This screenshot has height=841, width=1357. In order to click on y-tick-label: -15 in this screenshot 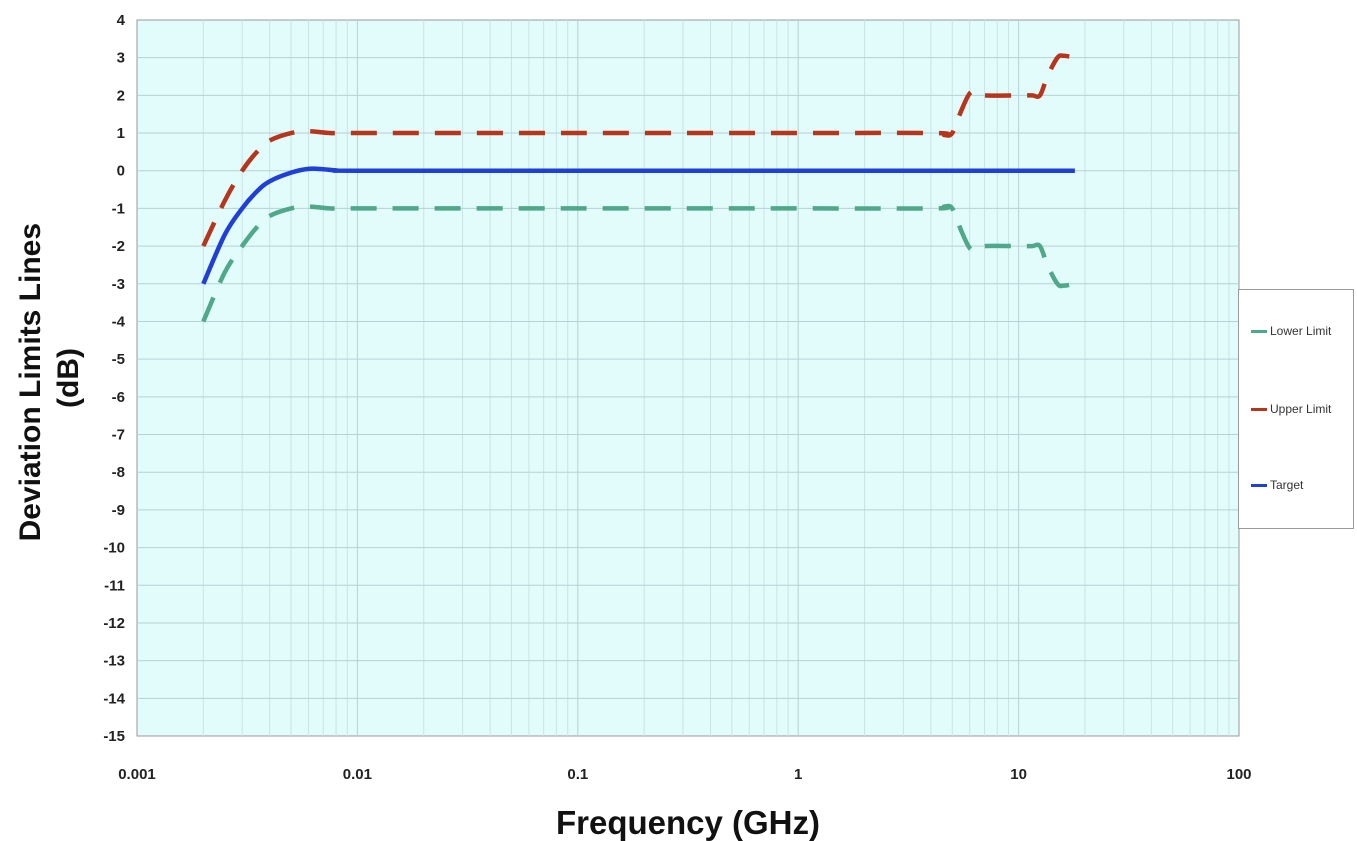, I will do `click(114, 736)`.